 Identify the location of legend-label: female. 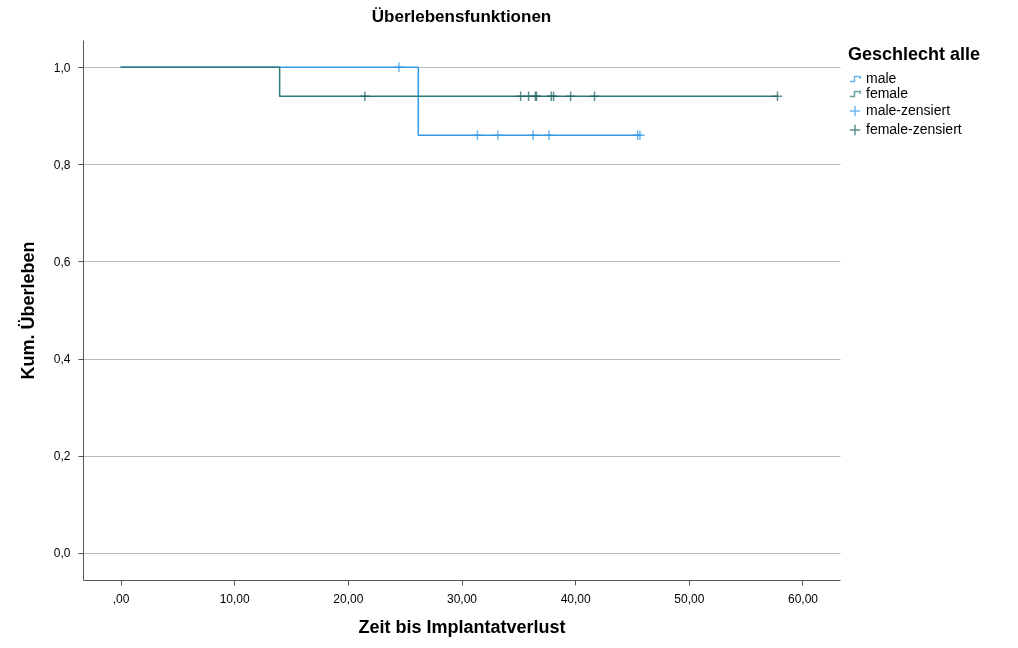
(887, 93).